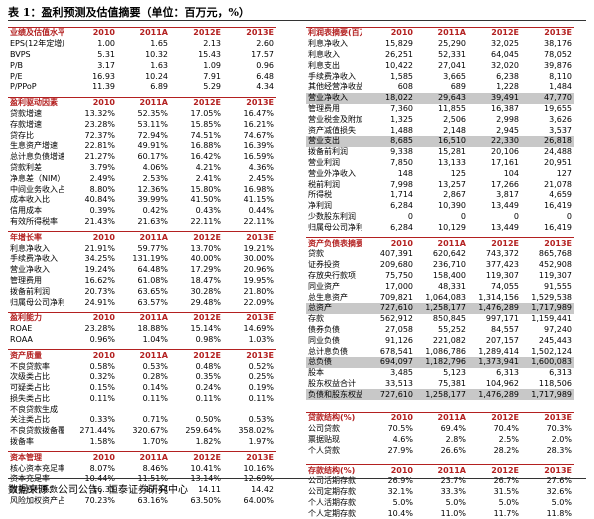  What do you see at coordinates (99, 221) in the screenshot?
I see `value-cell: 21.43%` at bounding box center [99, 221].